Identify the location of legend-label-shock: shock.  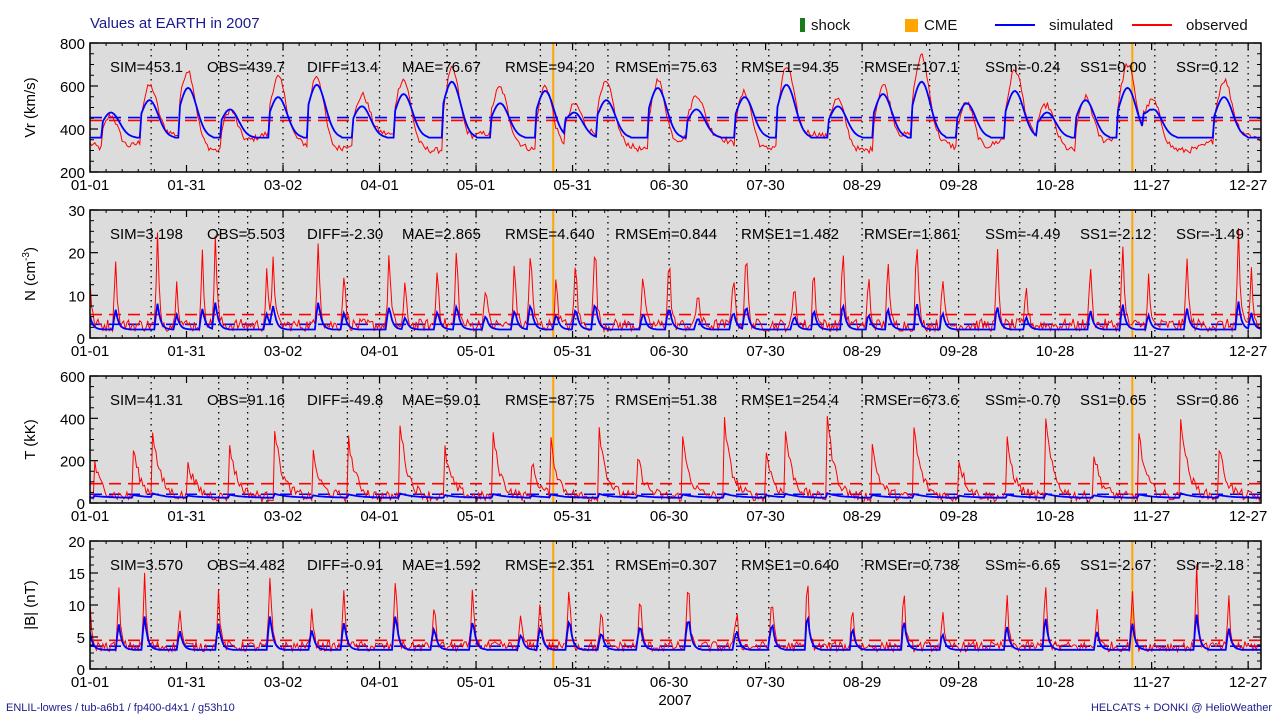
(831, 25).